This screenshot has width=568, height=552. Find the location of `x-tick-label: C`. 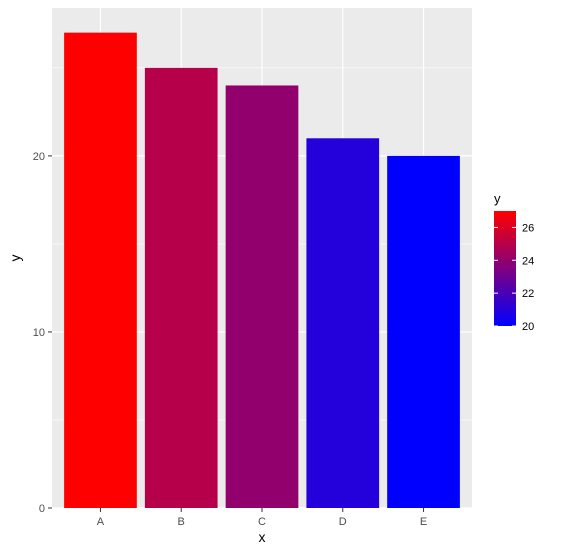

x-tick-label: C is located at coordinates (262, 522).